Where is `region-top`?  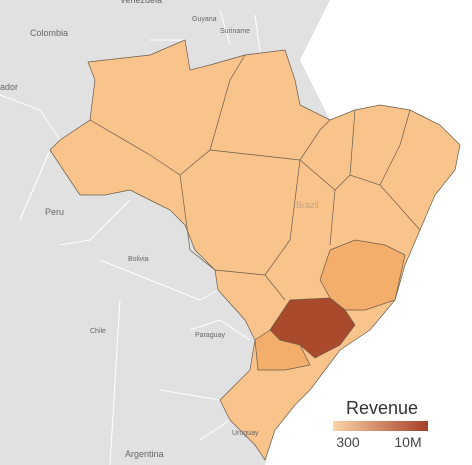
region-top is located at coordinates (312, 328).